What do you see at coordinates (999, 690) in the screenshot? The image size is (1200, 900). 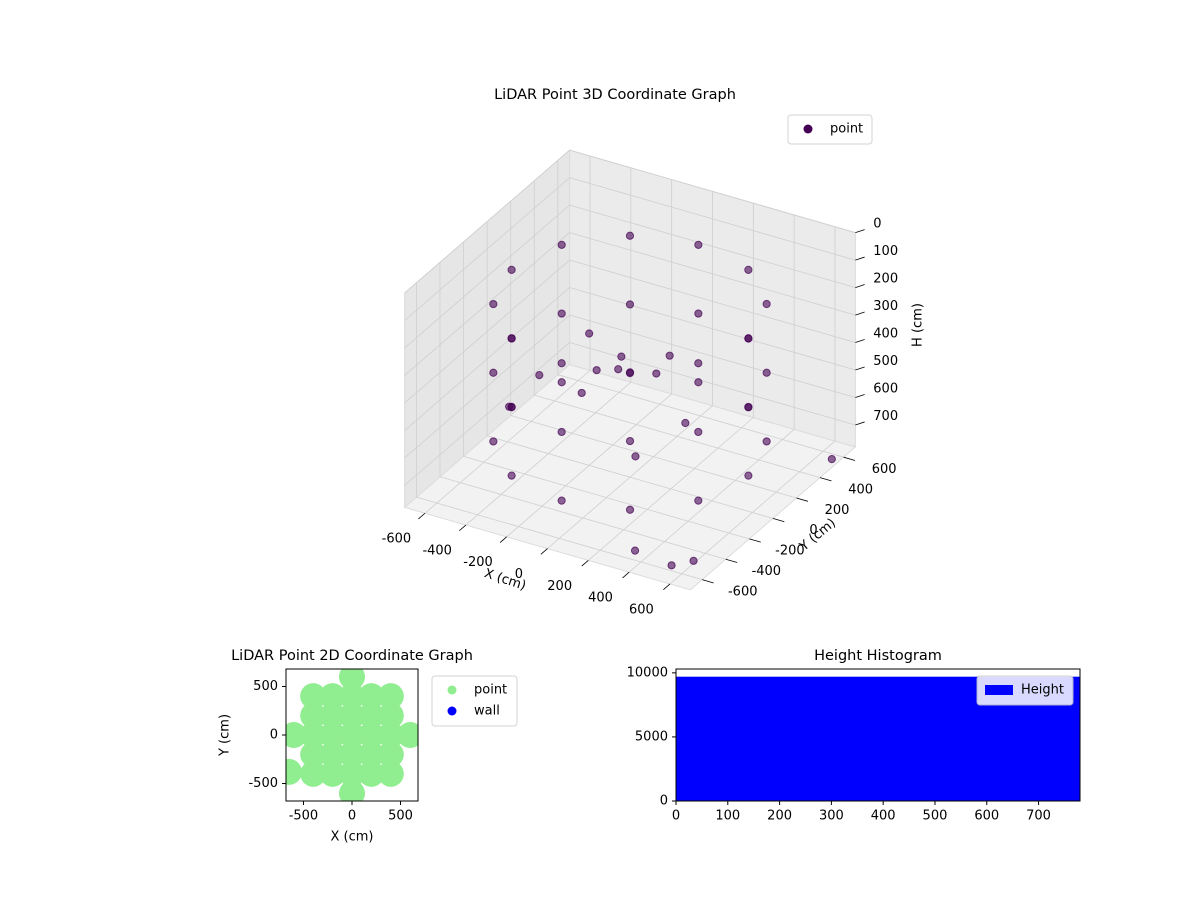 I see `legend-swatch` at bounding box center [999, 690].